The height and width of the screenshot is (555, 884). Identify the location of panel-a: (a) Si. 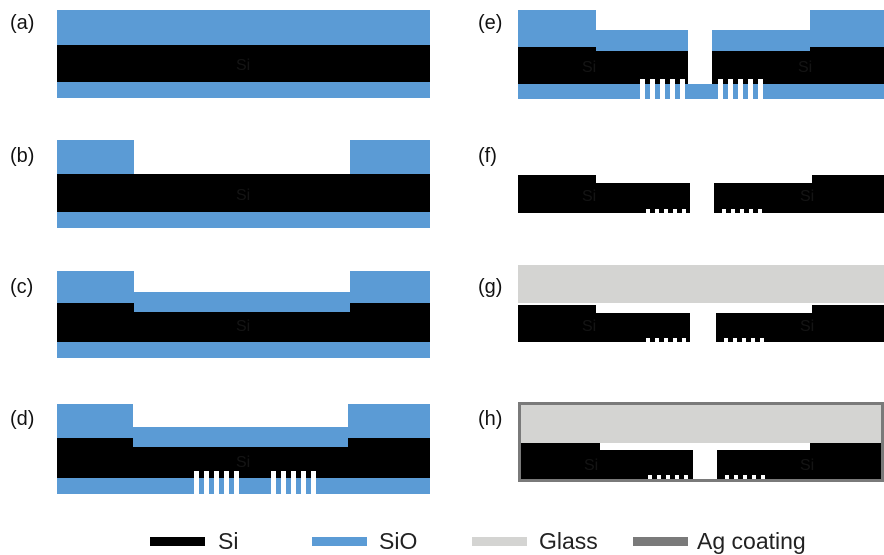
(220, 54).